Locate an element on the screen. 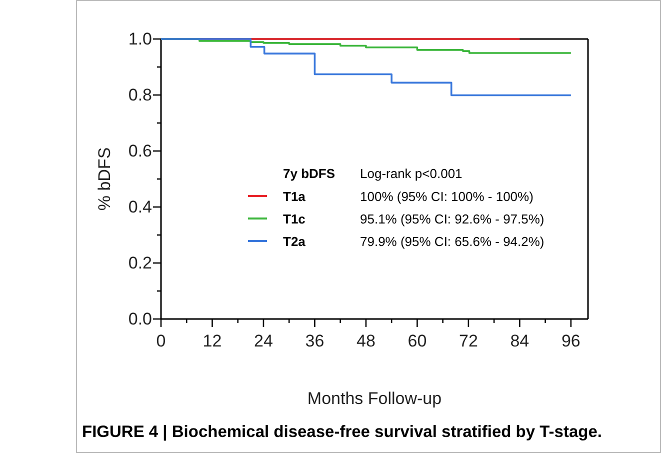  x-axis-title: Months Follow-up is located at coordinates (374, 398).